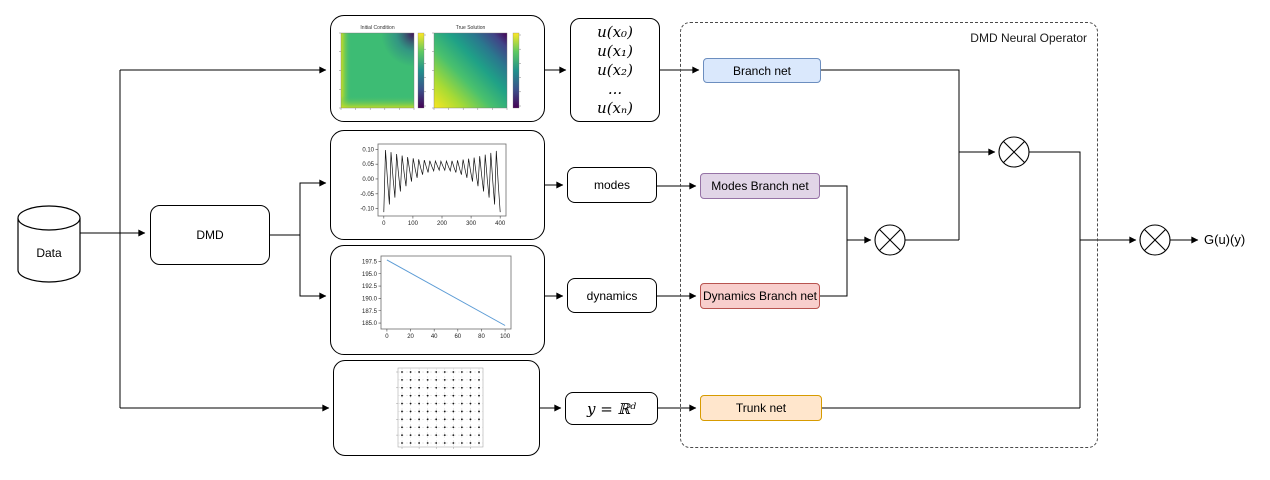  I want to click on svg-text: 200, so click(442, 224).